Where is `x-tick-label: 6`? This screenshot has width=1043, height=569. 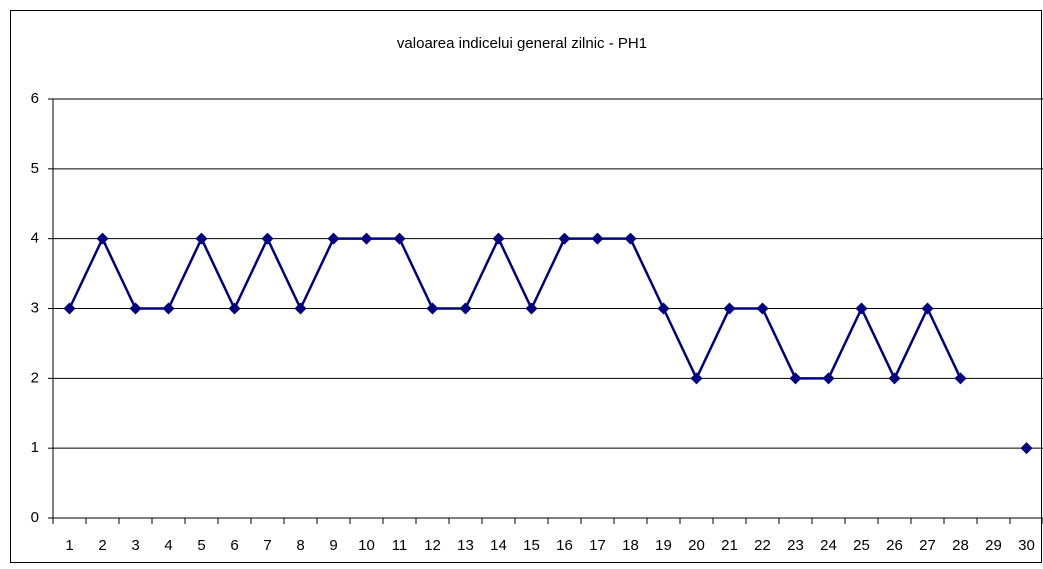 x-tick-label: 6 is located at coordinates (234, 545).